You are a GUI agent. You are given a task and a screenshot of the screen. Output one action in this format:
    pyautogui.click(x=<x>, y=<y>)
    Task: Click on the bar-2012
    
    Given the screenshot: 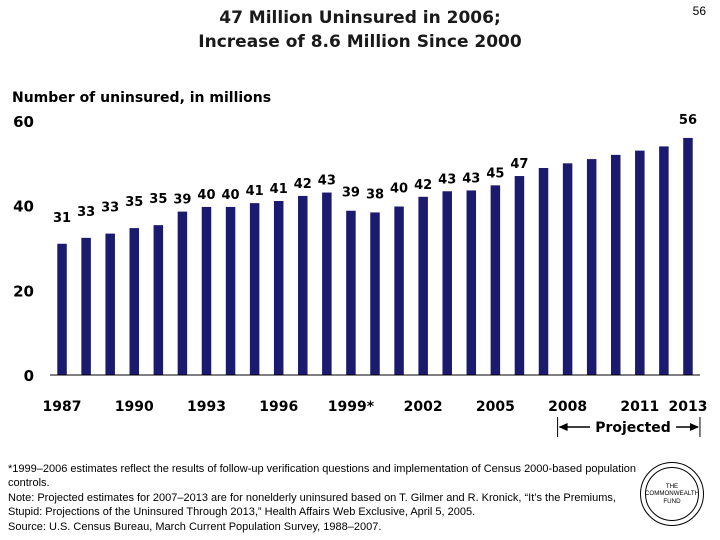 What is the action you would take?
    pyautogui.click(x=664, y=260)
    